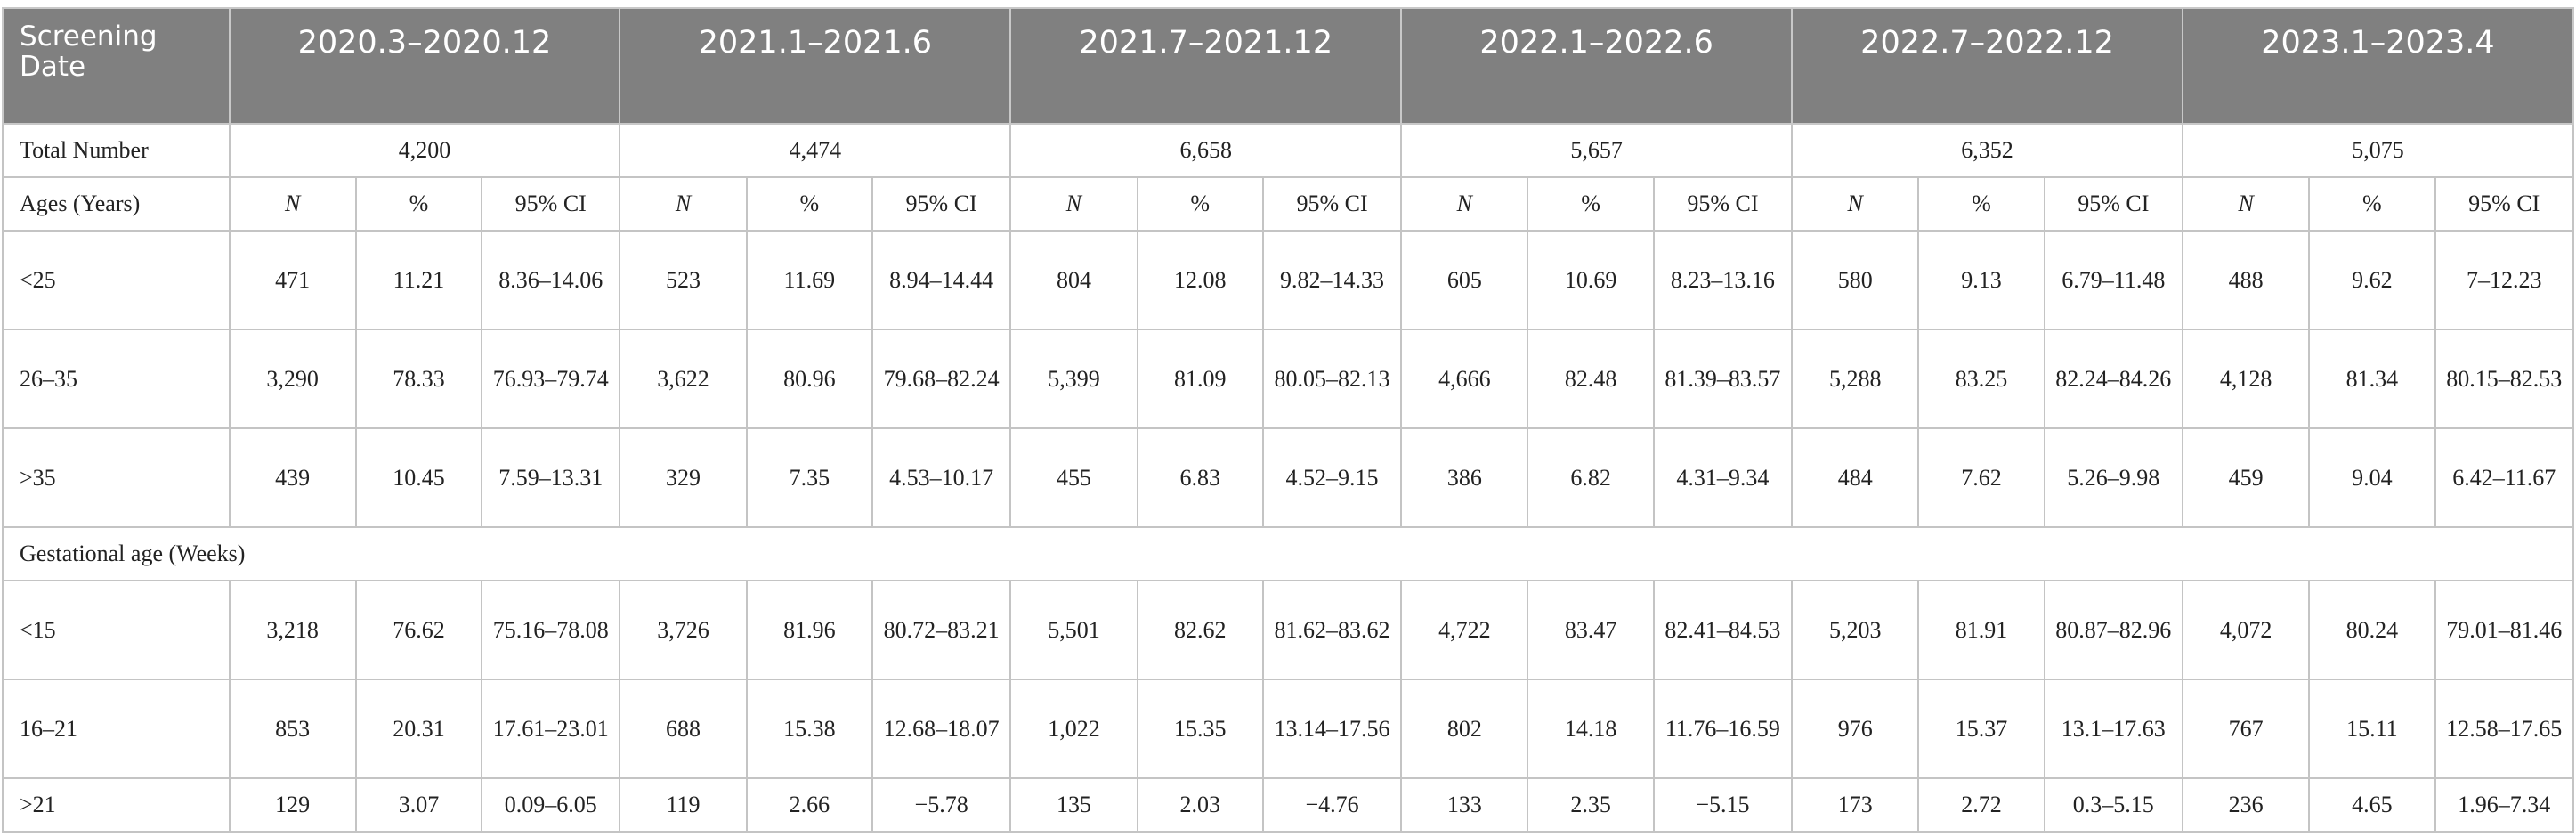  Describe the element at coordinates (116, 805) in the screenshot. I see `row-label: >21` at that location.